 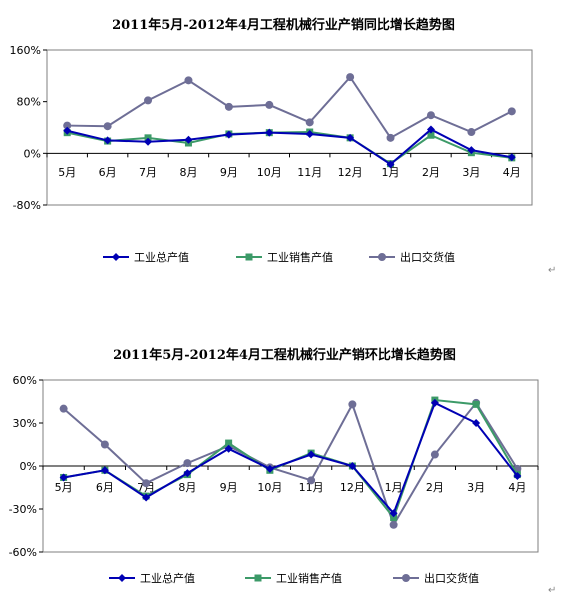 What do you see at coordinates (29, 102) in the screenshot?
I see `y-tick-label: 80%` at bounding box center [29, 102].